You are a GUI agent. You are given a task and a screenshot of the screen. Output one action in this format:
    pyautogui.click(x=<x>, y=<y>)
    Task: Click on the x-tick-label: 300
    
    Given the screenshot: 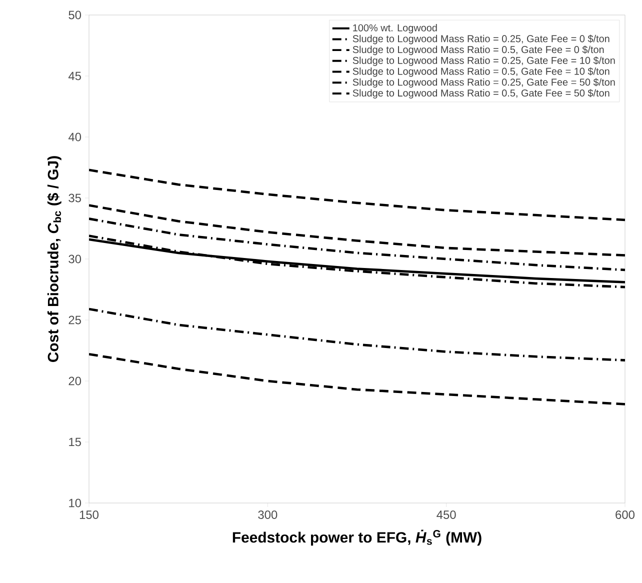 What is the action you would take?
    pyautogui.click(x=268, y=514)
    